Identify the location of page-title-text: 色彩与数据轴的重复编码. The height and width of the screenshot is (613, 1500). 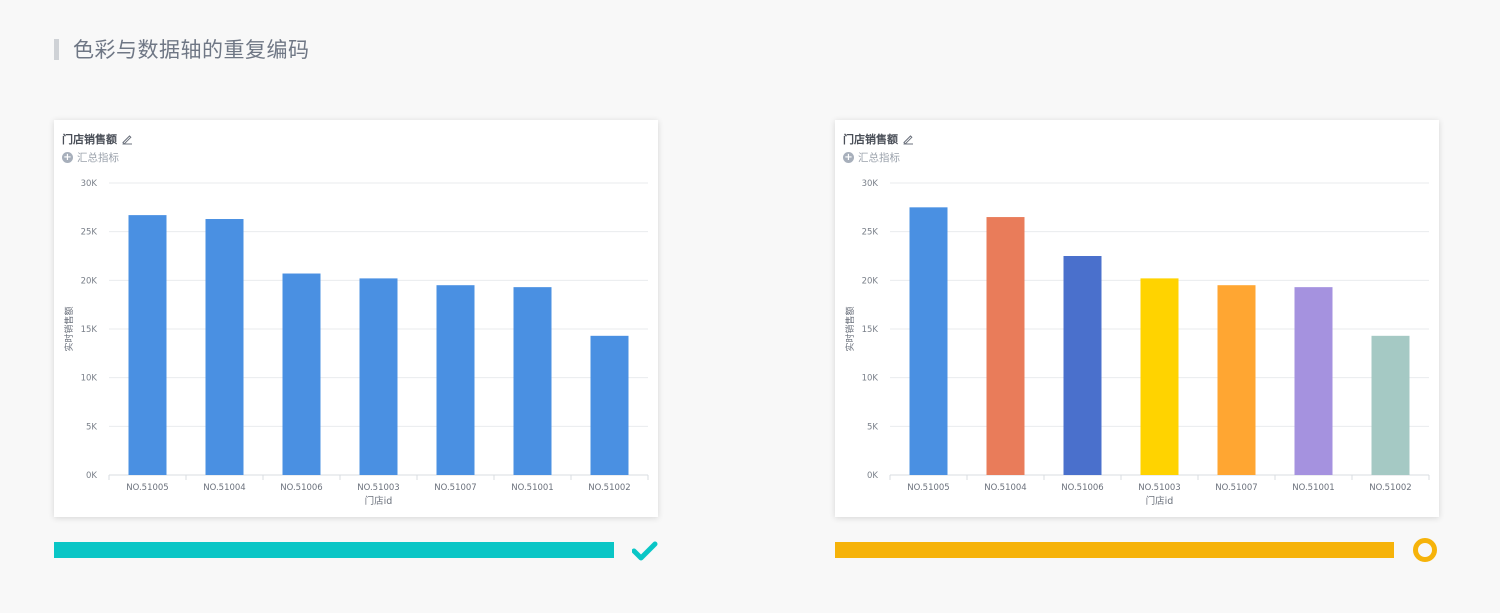
(191, 50).